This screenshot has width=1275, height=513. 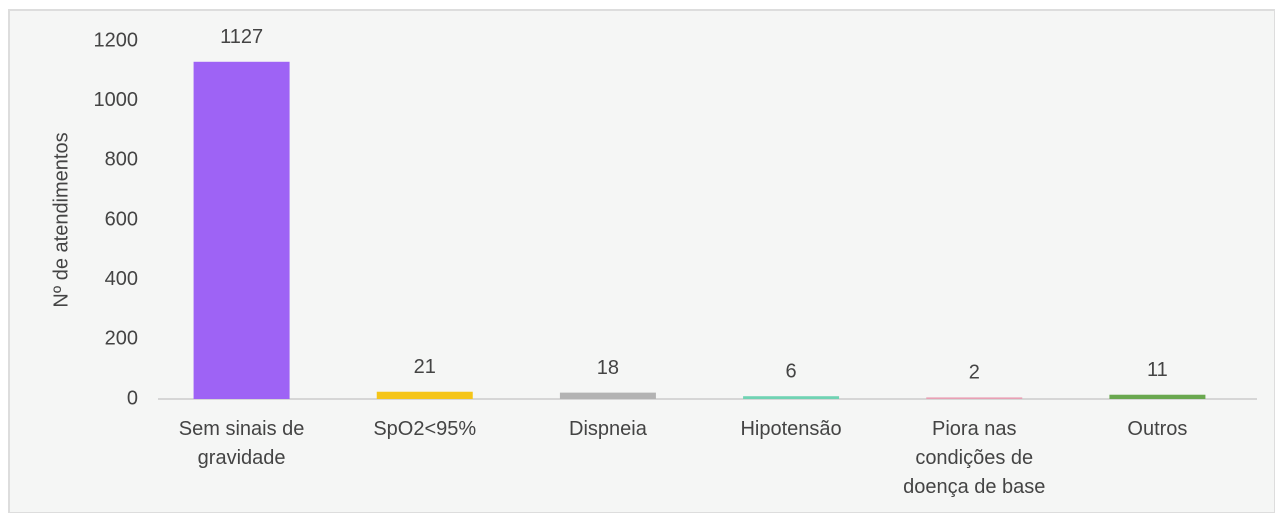 I want to click on x-tick-label: Outros, so click(x=1157, y=429).